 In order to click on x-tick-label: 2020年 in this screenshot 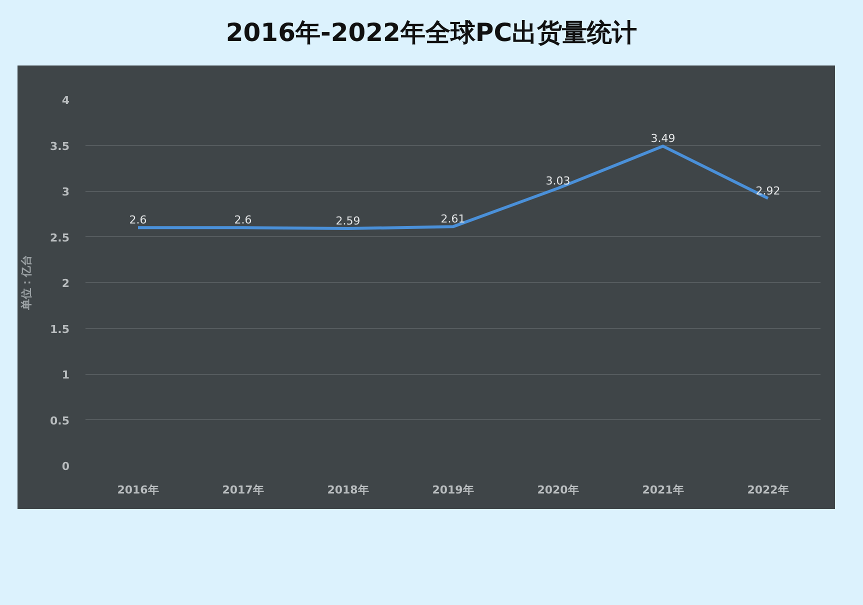, I will do `click(558, 490)`.